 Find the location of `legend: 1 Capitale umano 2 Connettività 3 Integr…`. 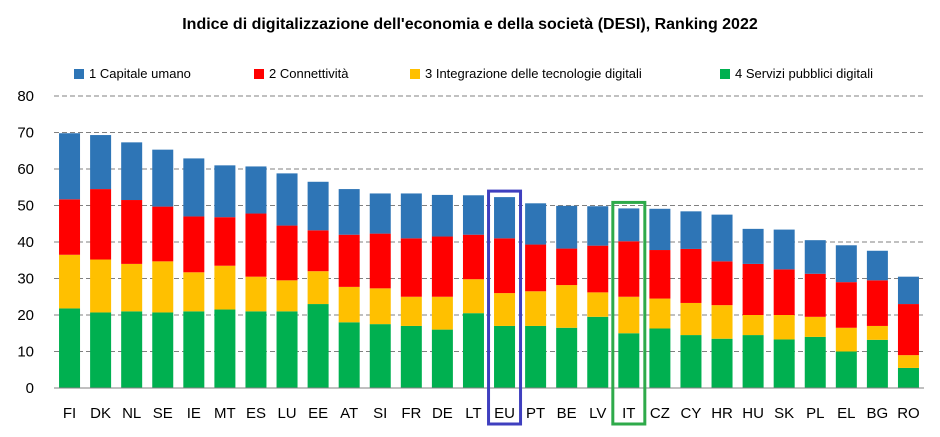

legend: 1 Capitale umano 2 Connettività 3 Integr… is located at coordinates (504, 76).